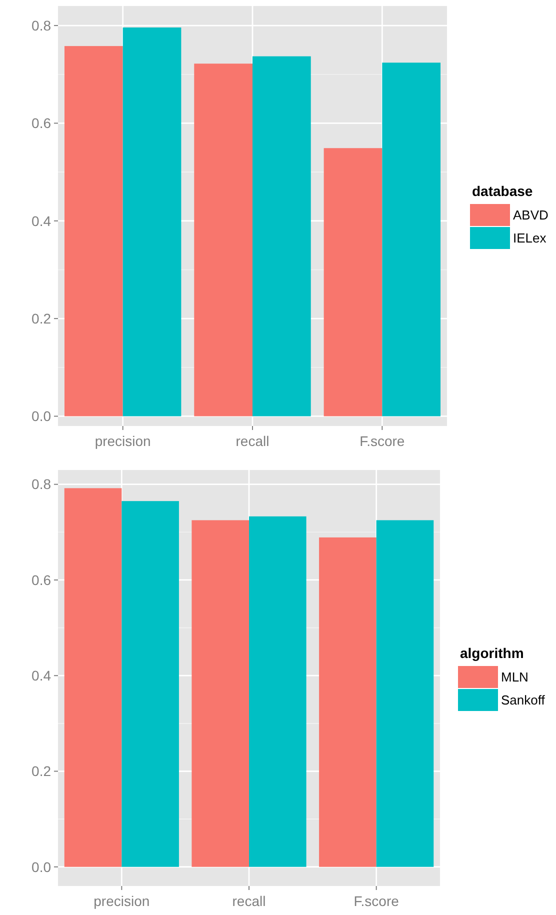  I want to click on legend-label: IELex, so click(530, 238).